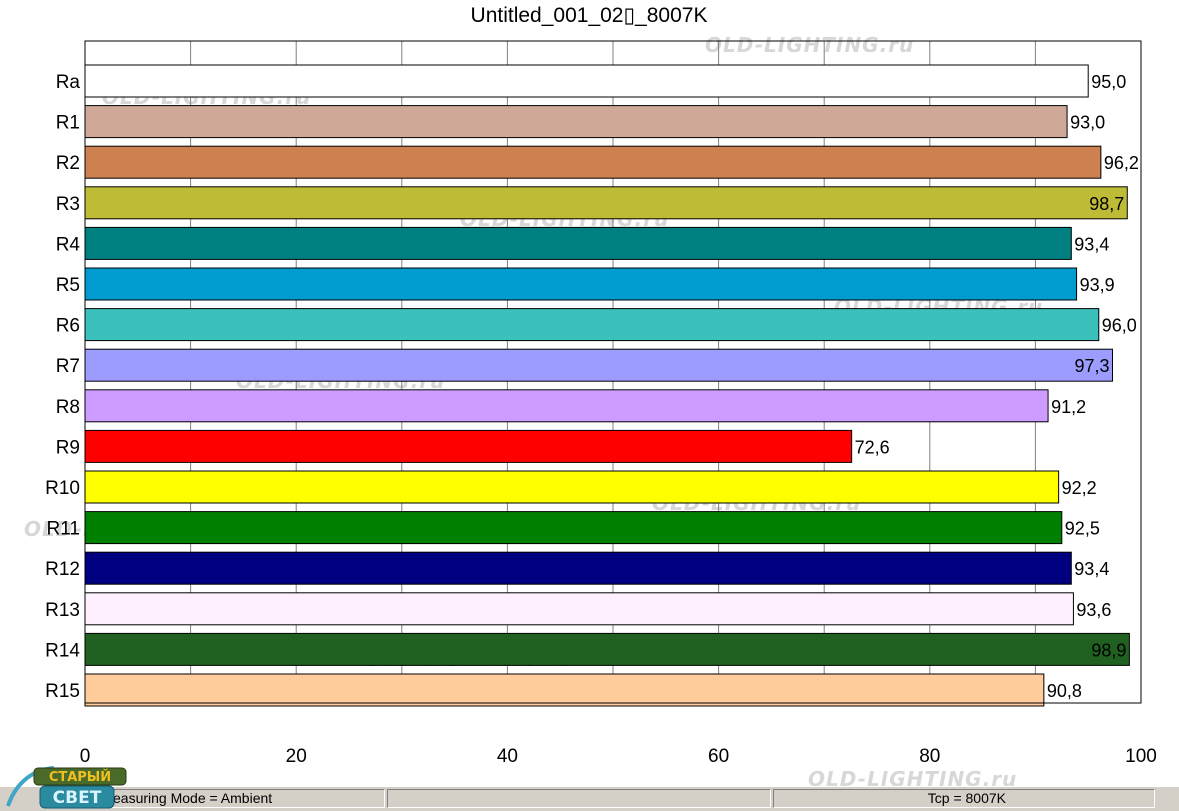 Image resolution: width=1179 pixels, height=811 pixels. I want to click on category-label-r2: R2, so click(68, 163).